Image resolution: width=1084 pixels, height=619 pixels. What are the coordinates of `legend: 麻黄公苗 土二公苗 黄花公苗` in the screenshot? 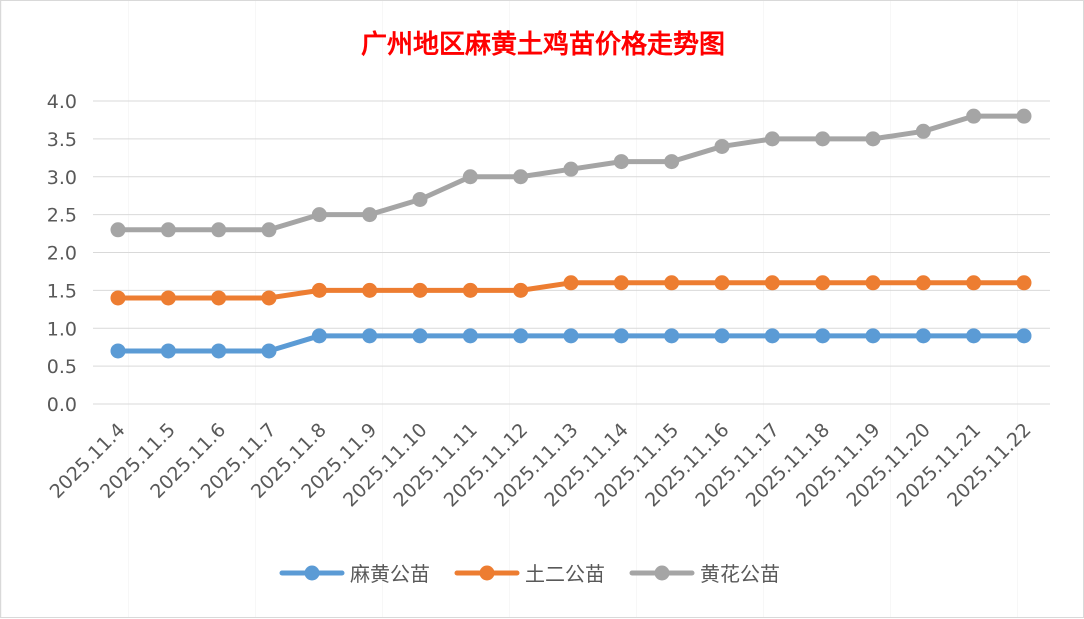 It's located at (529, 574).